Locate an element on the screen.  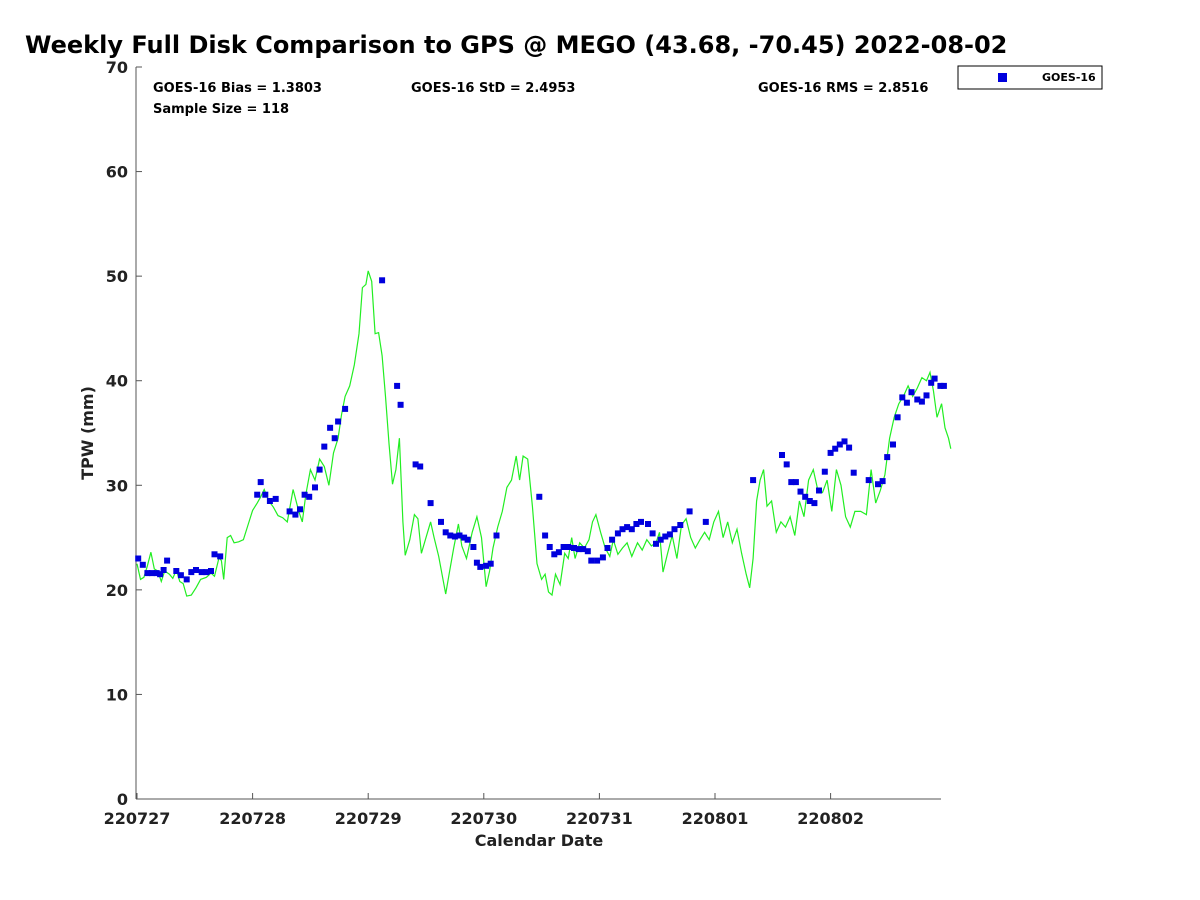
x-axis-label: Calendar Date is located at coordinates (539, 840).